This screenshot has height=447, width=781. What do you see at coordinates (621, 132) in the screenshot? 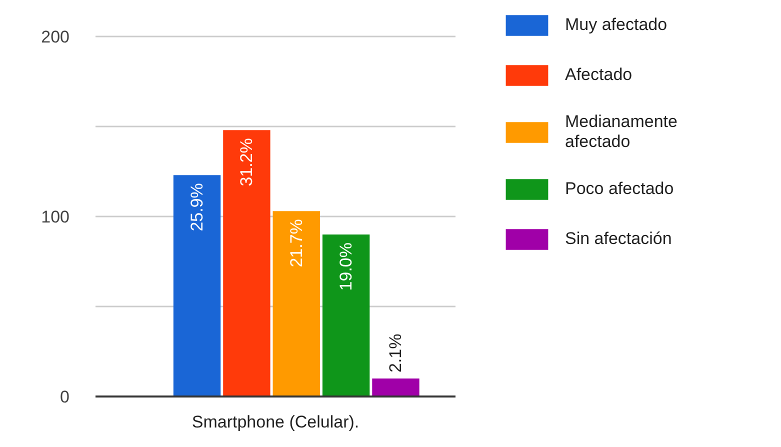
I see `legend-label: Medianamente afectado` at bounding box center [621, 132].